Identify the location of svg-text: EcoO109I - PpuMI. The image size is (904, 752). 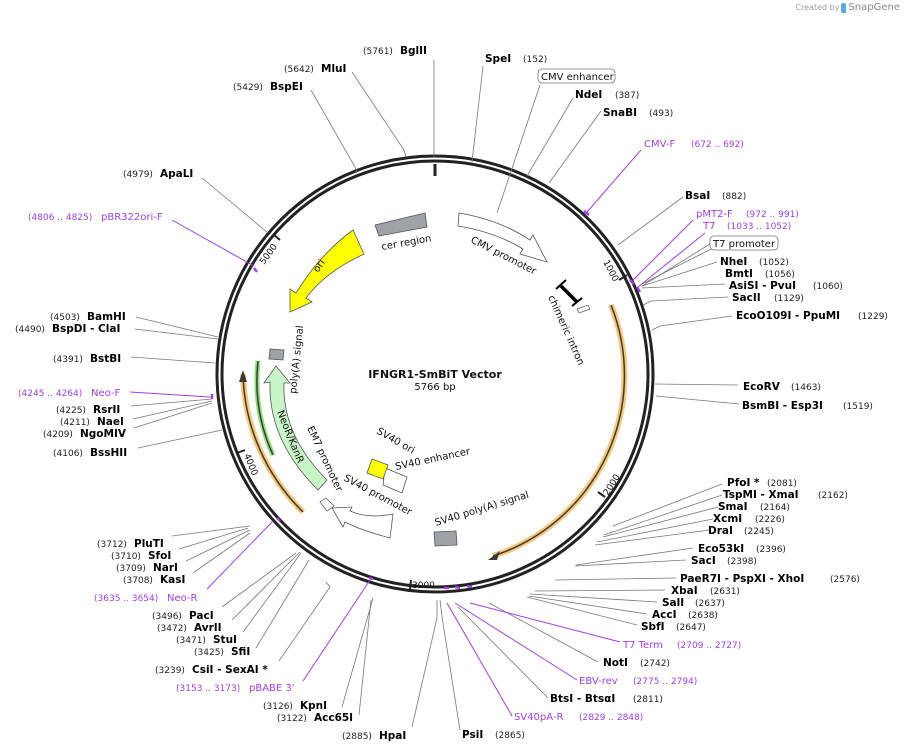
(788, 316).